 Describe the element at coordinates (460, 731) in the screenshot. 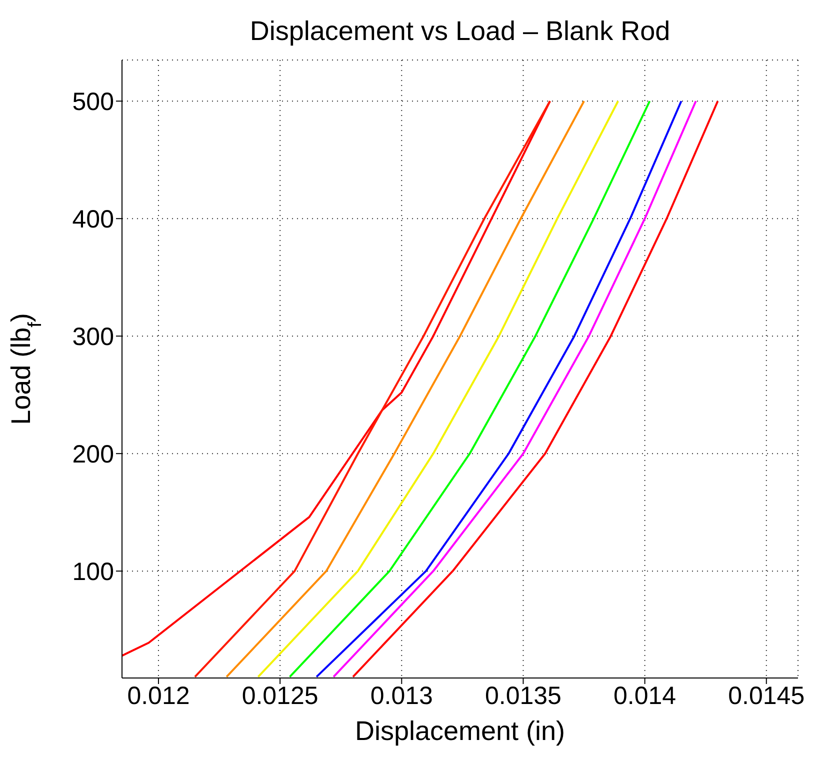

I see `x-axis-title: Displacement (in)` at that location.